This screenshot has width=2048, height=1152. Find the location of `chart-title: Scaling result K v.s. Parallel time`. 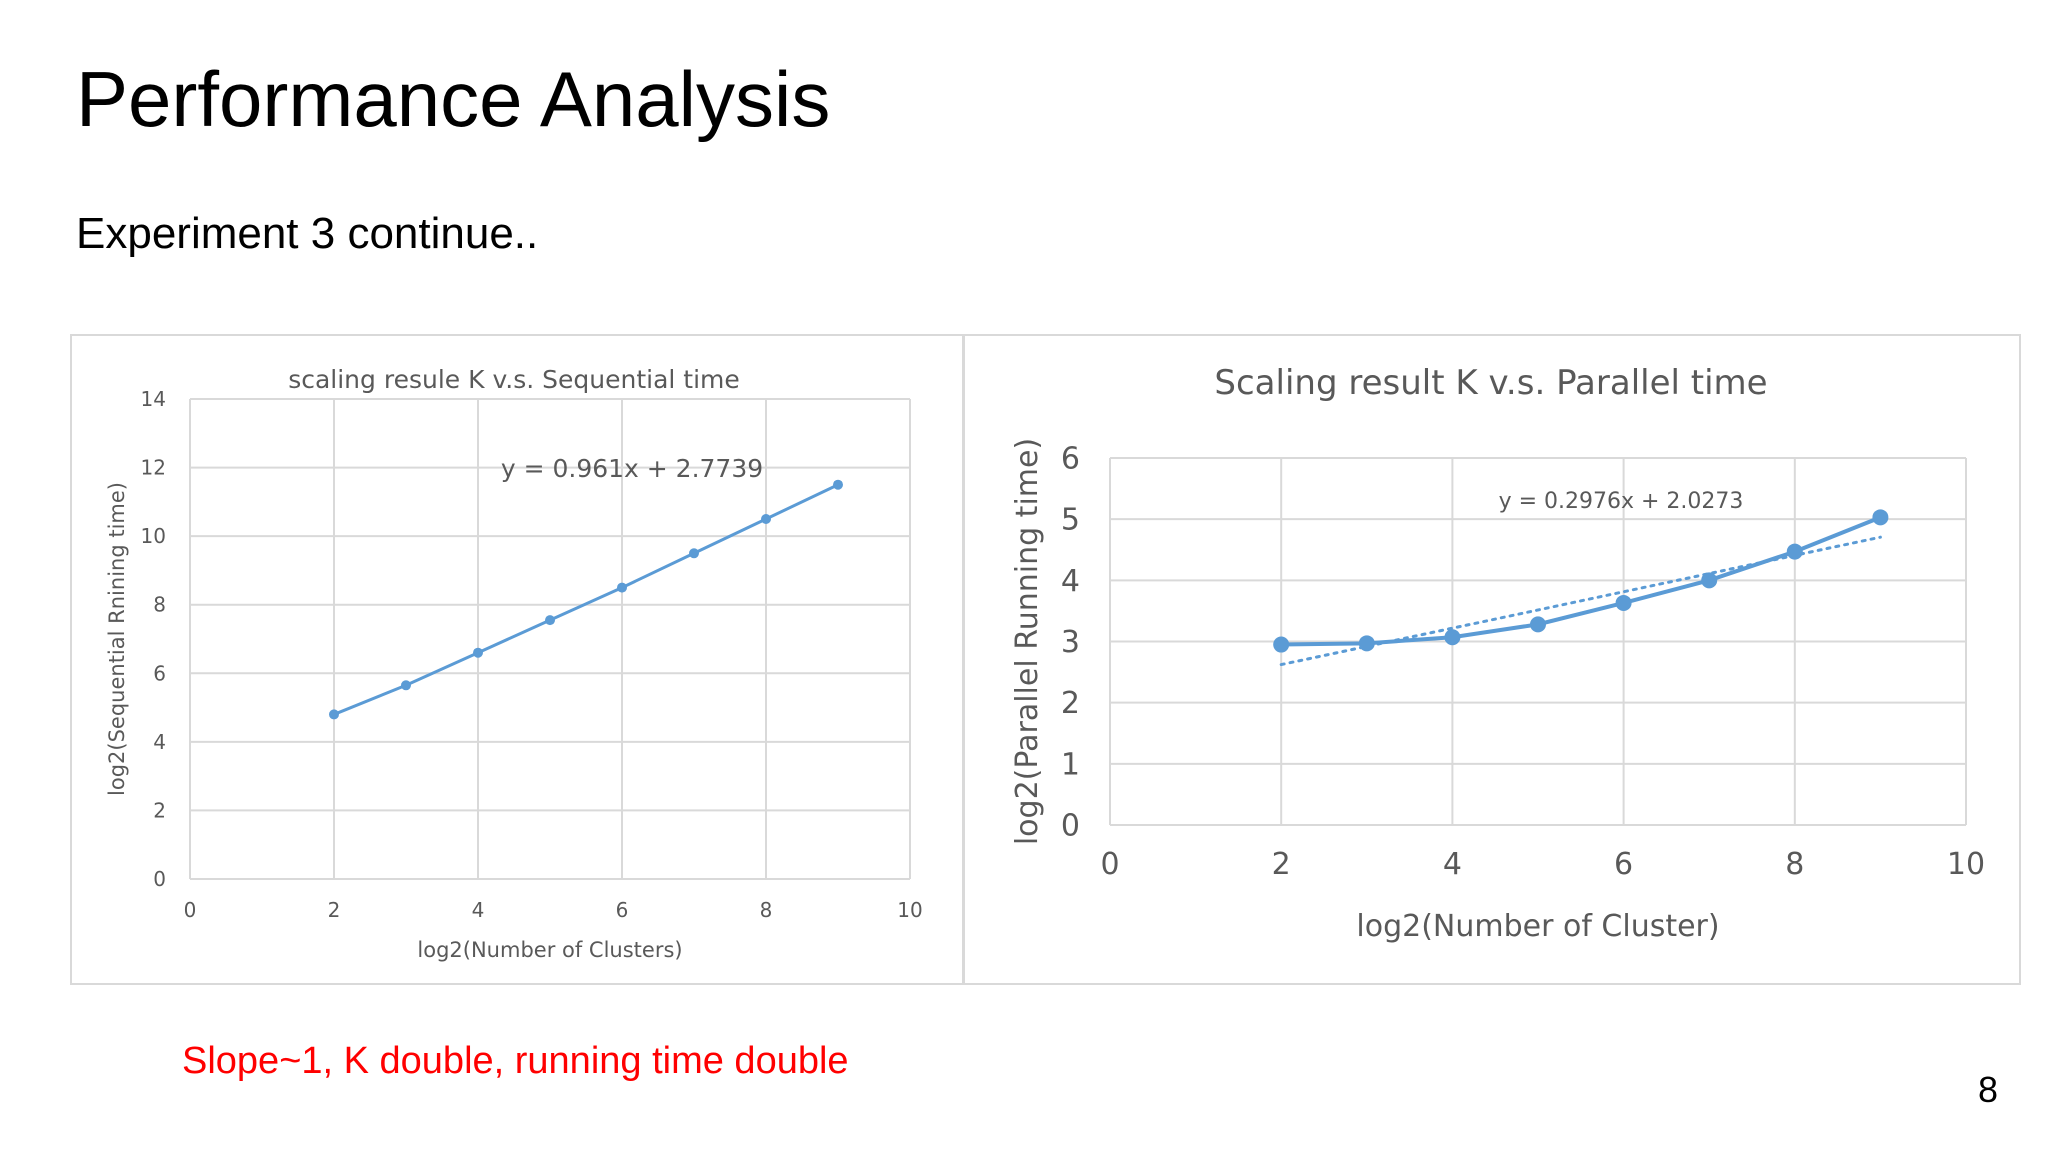

chart-title: Scaling result K v.s. Parallel time is located at coordinates (1490, 383).